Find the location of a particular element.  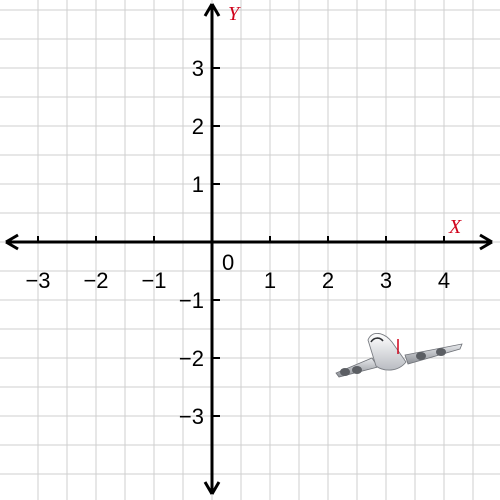

x-tick-label: 1 is located at coordinates (270, 280).